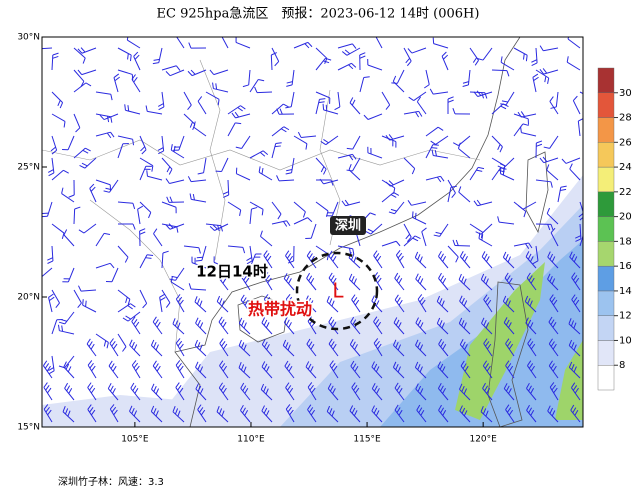 The height and width of the screenshot is (503, 640). I want to click on colorbar-label: 18, so click(625, 241).